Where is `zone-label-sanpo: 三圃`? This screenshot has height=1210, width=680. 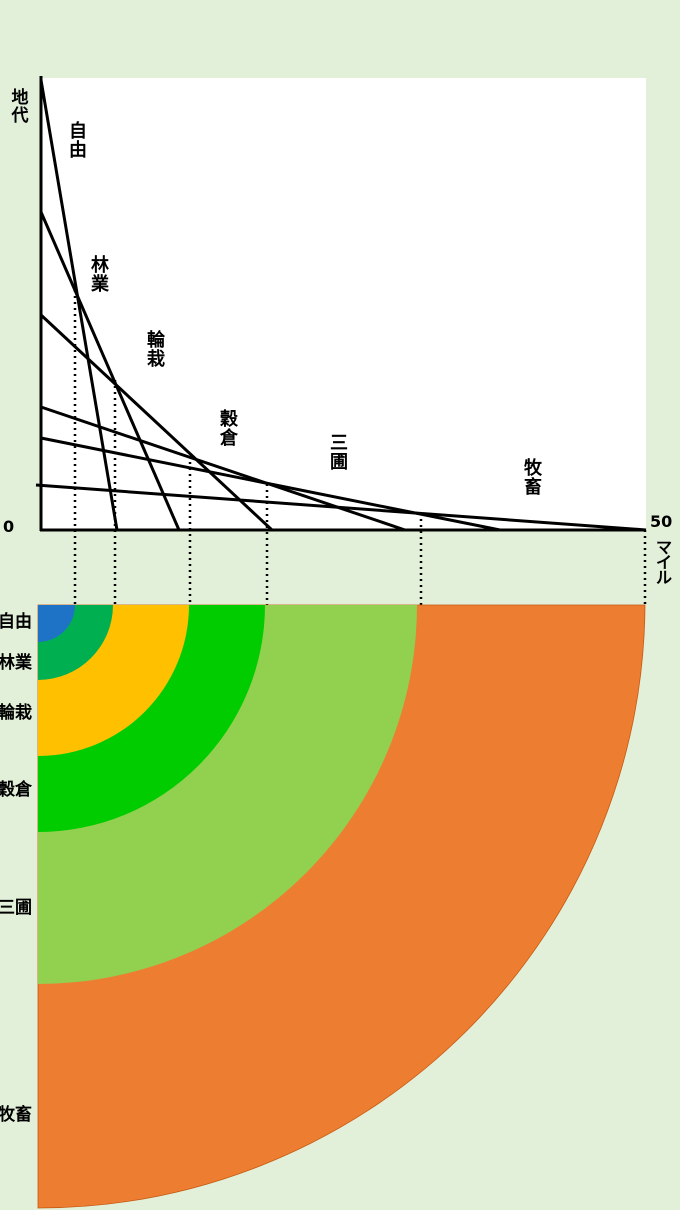 zone-label-sanpo: 三圃 is located at coordinates (16, 908).